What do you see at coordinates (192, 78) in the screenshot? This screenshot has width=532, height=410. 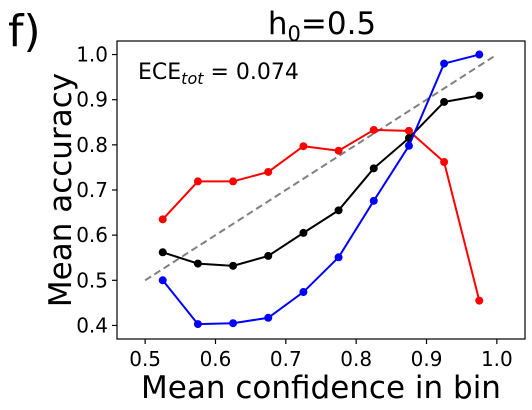 I see `ece-annotation-subscript: tot` at bounding box center [192, 78].